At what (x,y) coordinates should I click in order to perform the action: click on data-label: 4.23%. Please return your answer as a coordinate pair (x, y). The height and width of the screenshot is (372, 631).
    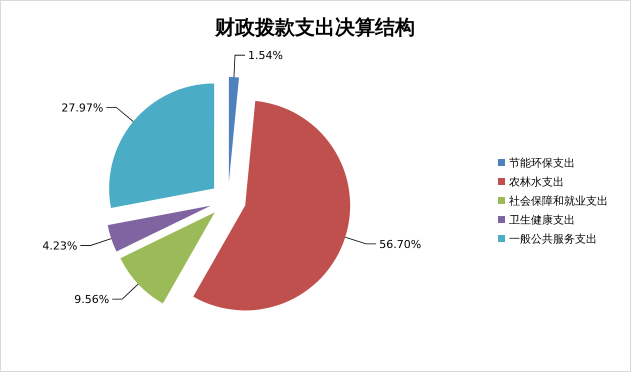
    Looking at the image, I should click on (60, 246).